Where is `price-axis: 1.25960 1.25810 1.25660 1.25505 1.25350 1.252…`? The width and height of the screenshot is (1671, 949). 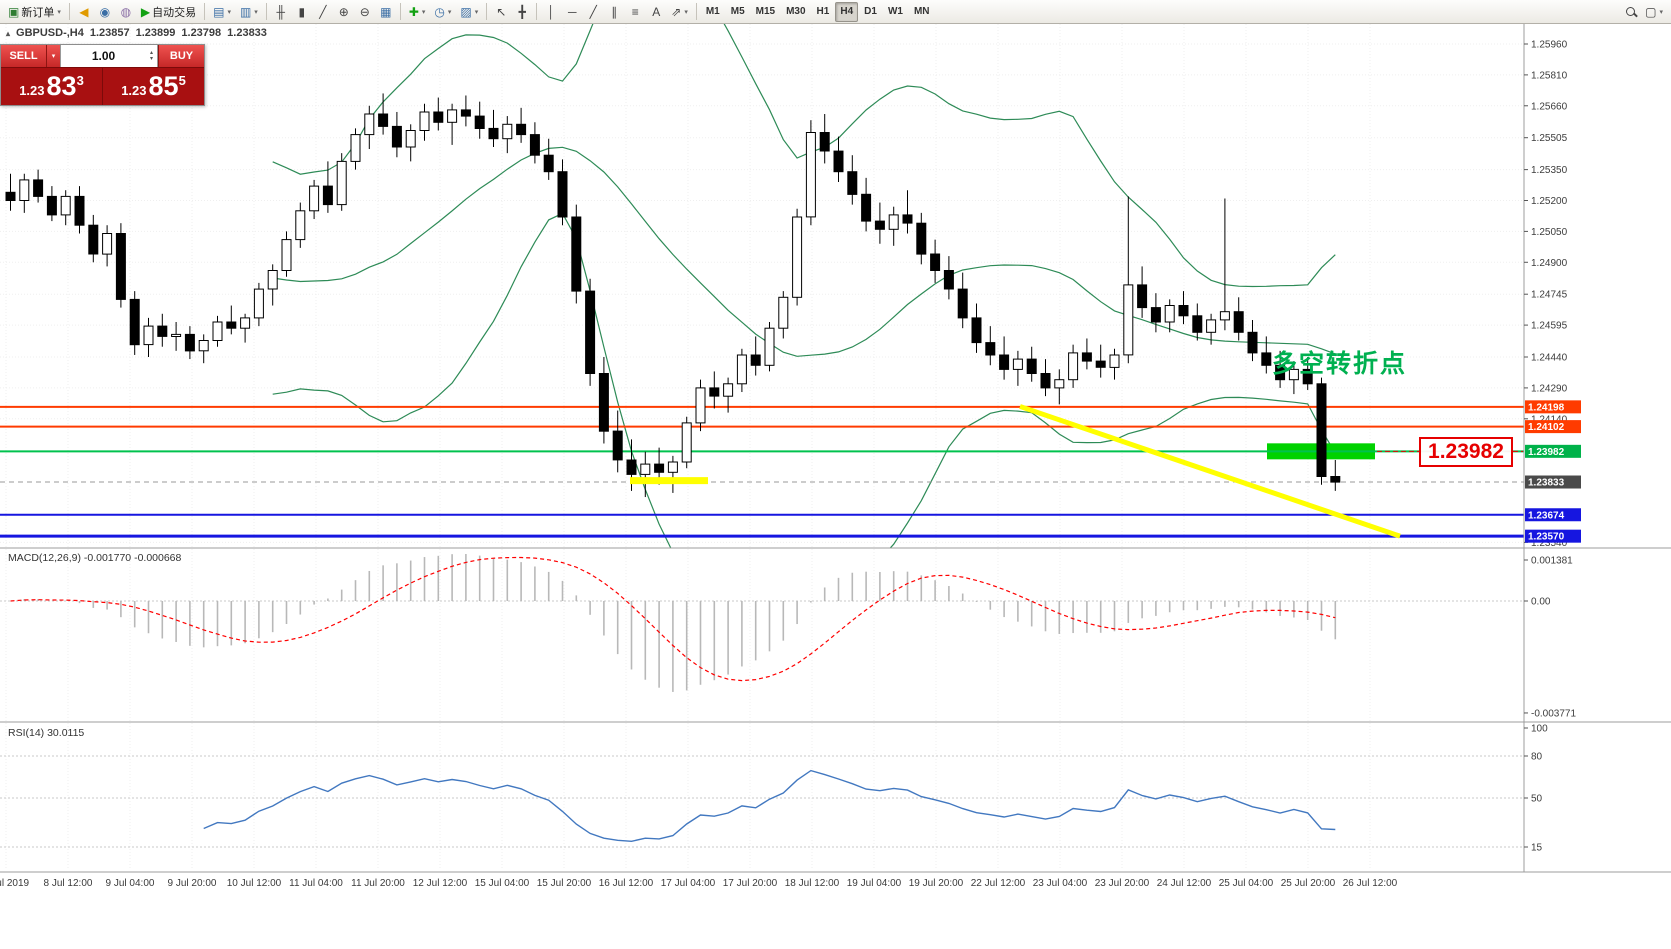
price-axis: 1.25960 1.25810 1.25660 1.25505 1.25350 1.252… is located at coordinates (1597, 448).